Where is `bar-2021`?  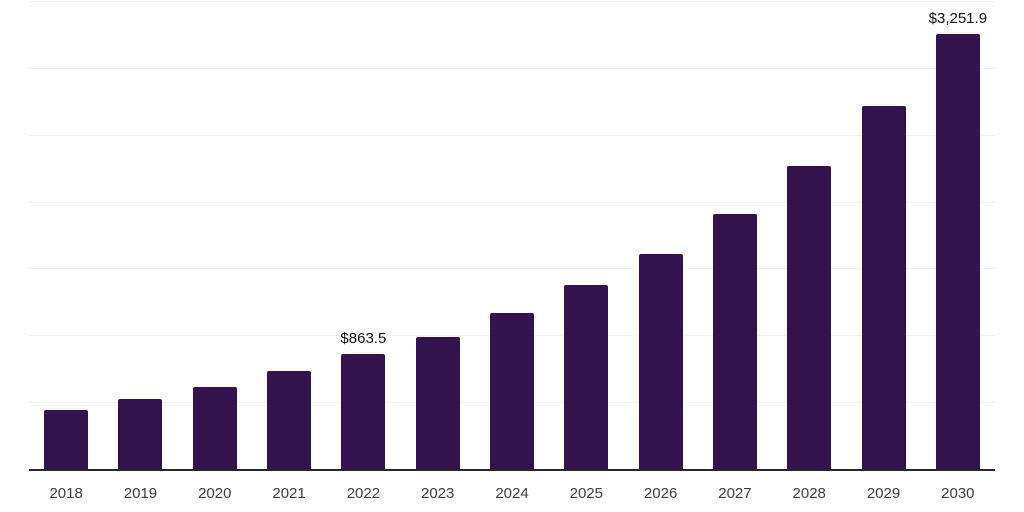
bar-2021 is located at coordinates (289, 420).